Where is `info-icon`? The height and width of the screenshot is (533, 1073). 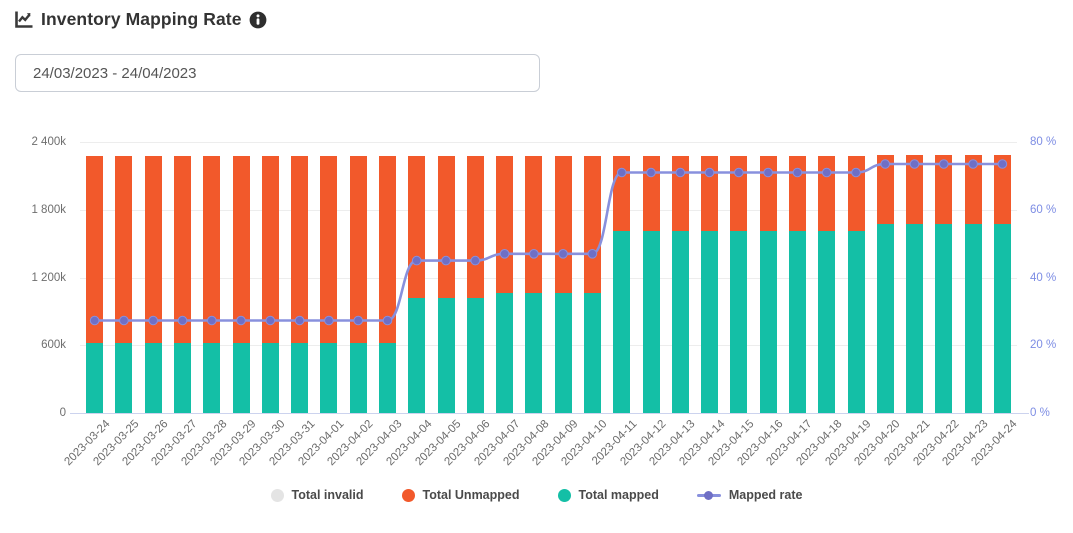
info-icon is located at coordinates (258, 20).